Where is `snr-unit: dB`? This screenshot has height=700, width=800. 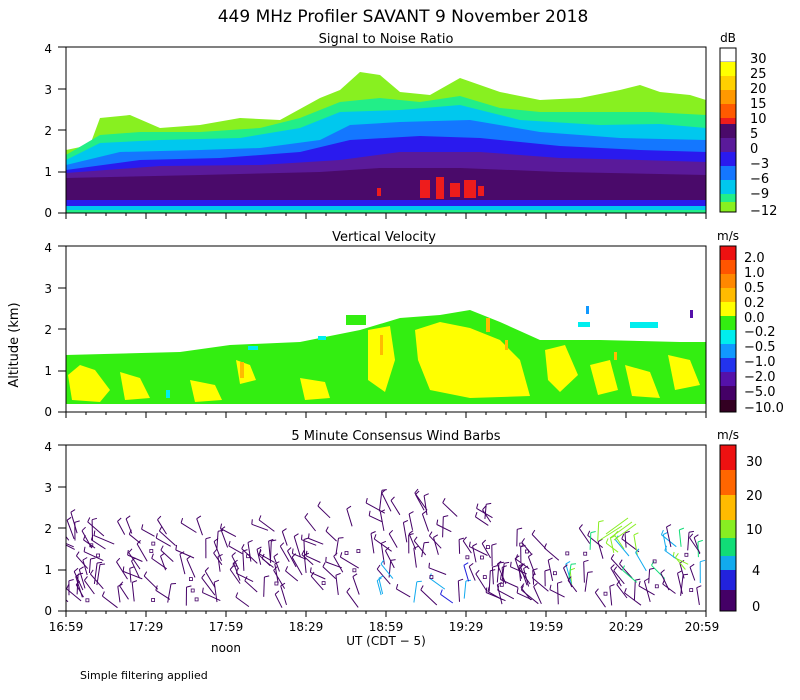 snr-unit: dB is located at coordinates (728, 38).